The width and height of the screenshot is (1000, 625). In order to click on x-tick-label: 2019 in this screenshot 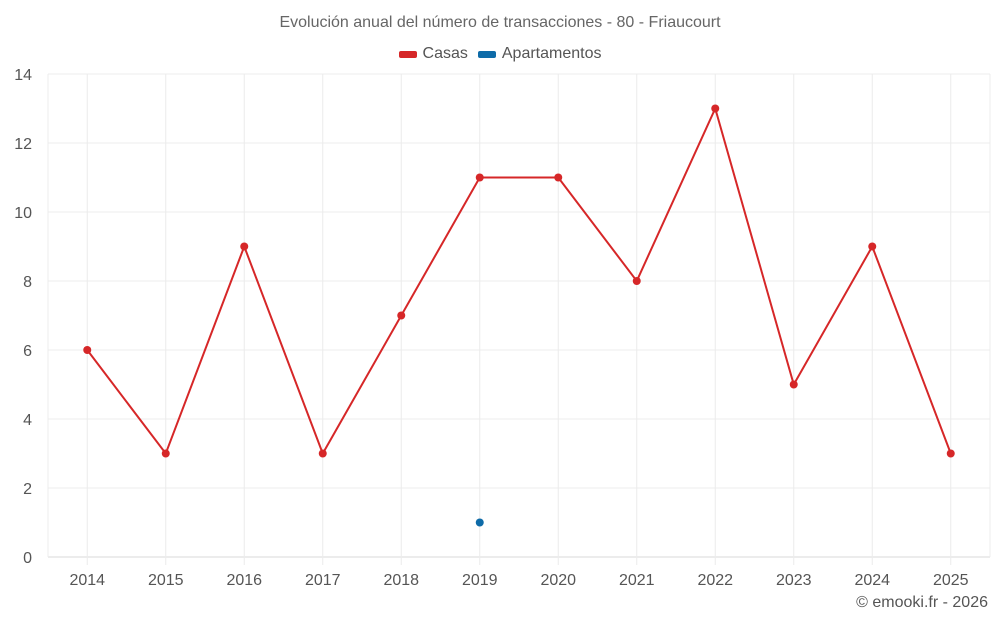, I will do `click(480, 580)`.